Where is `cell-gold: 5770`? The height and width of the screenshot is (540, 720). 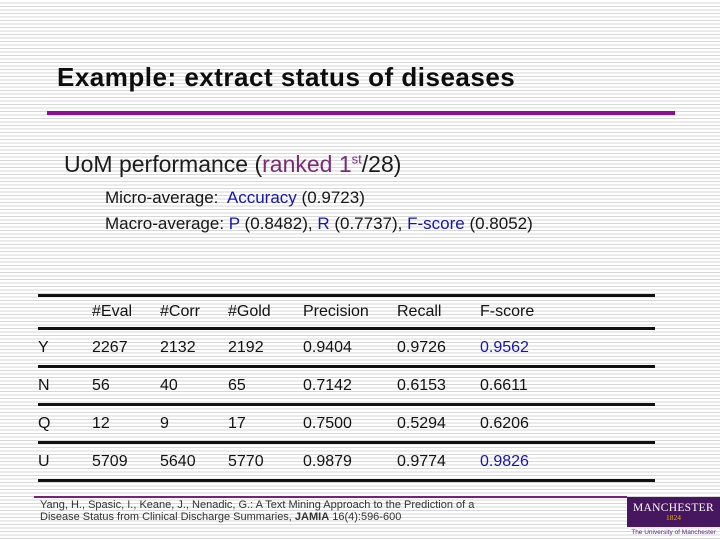
cell-gold: 5770 is located at coordinates (246, 461).